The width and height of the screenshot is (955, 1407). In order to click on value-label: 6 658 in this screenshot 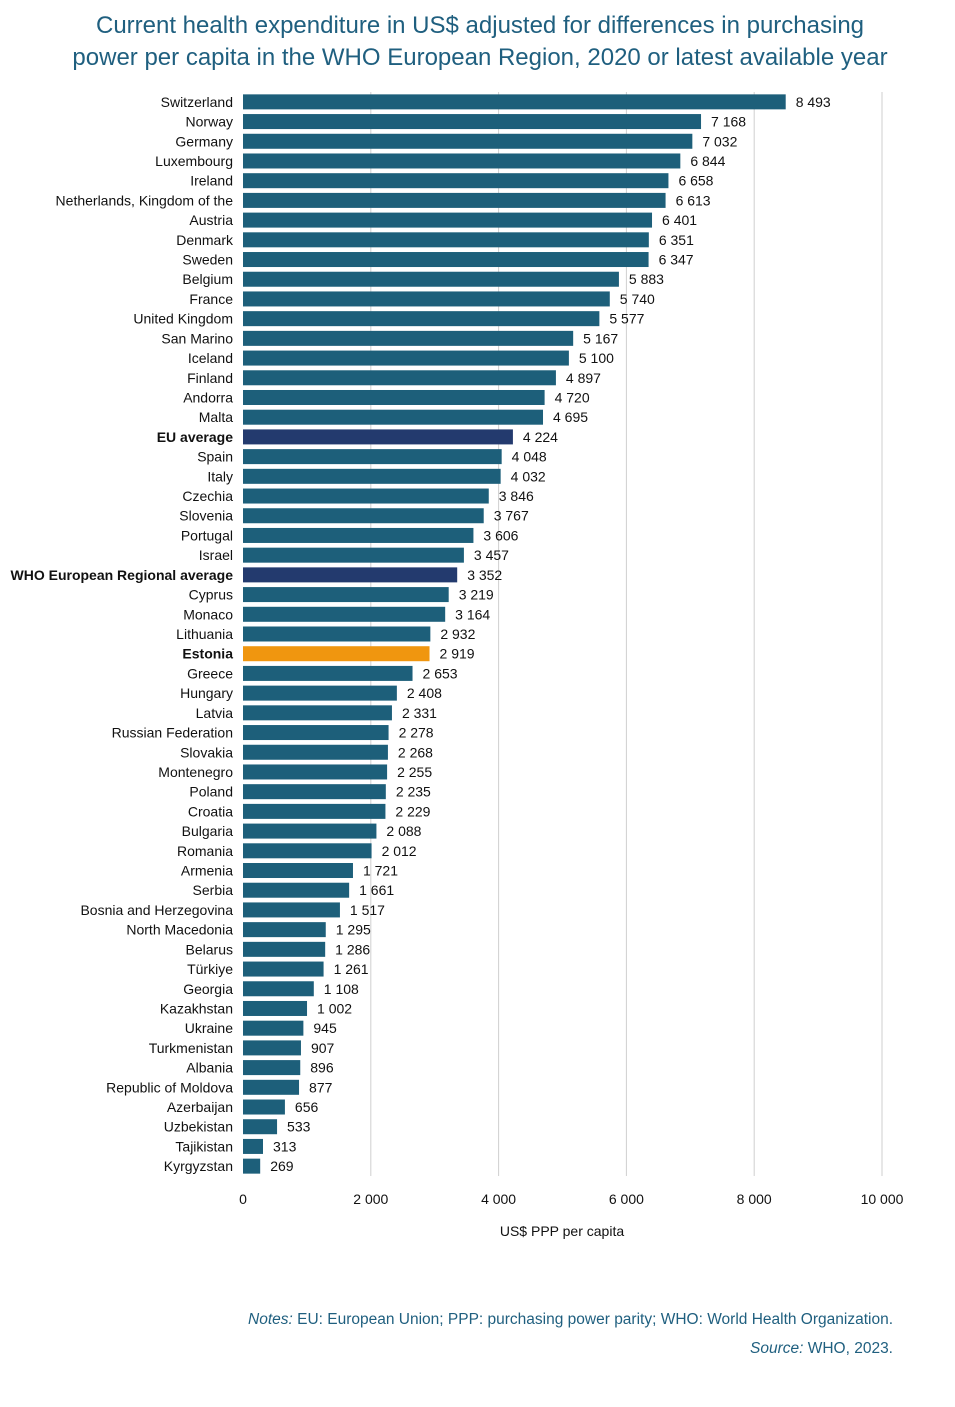, I will do `click(695, 181)`.